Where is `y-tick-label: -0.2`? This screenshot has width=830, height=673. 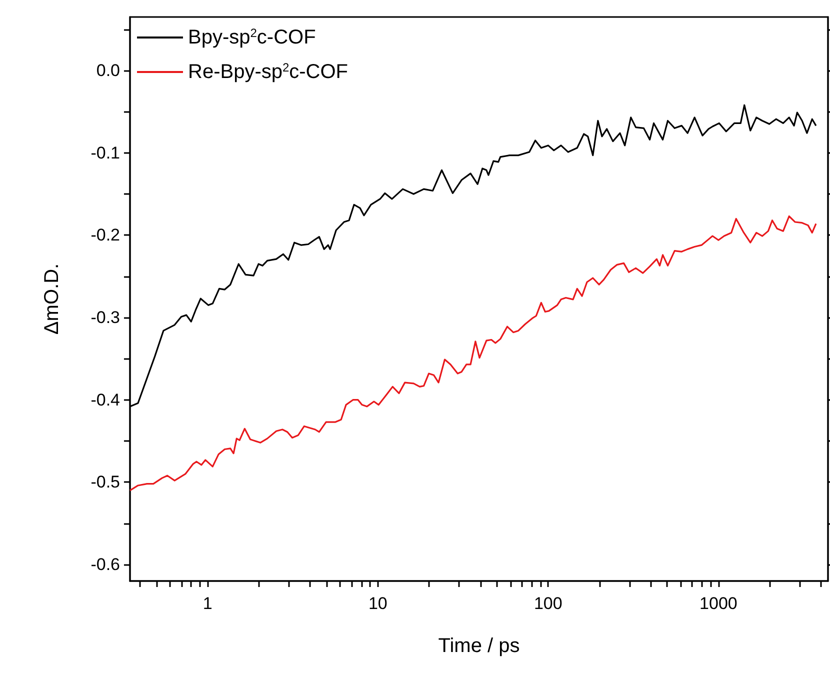 y-tick-label: -0.2 is located at coordinates (105, 235).